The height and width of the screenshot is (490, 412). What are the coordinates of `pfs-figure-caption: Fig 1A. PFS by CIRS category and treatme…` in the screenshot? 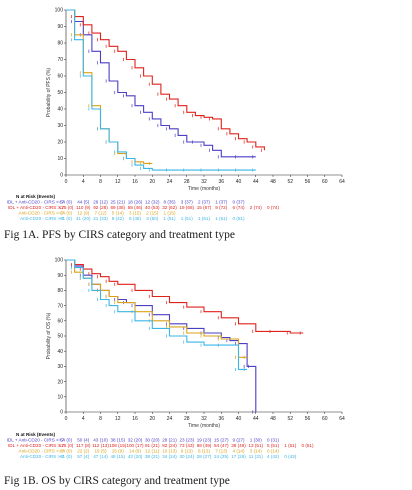 It's located at (119, 235).